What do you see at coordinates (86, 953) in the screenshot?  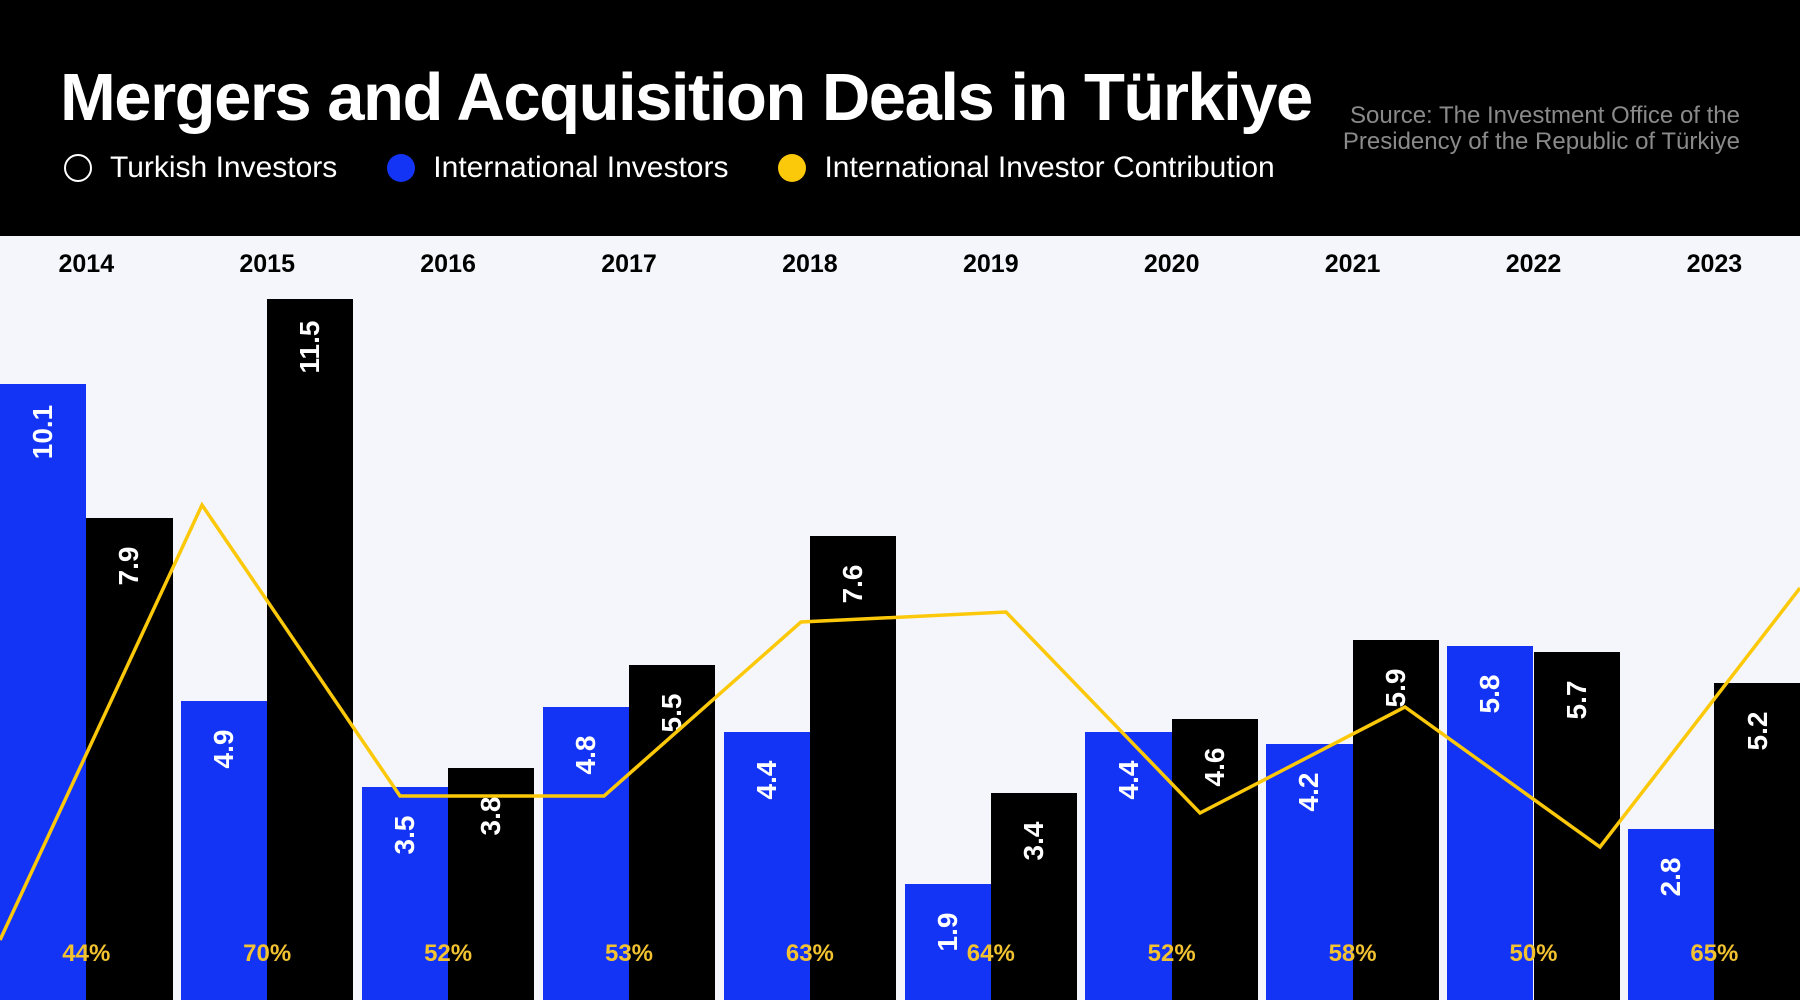 I see `contribution-percent-label: 44%` at bounding box center [86, 953].